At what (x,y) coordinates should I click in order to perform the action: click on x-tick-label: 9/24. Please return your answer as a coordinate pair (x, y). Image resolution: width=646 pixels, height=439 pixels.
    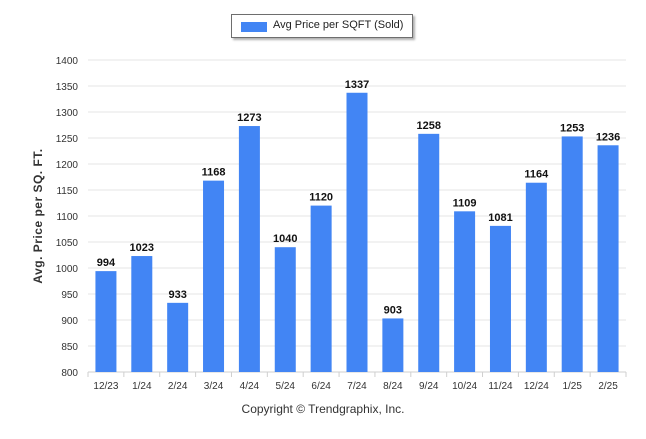
    Looking at the image, I should click on (429, 386).